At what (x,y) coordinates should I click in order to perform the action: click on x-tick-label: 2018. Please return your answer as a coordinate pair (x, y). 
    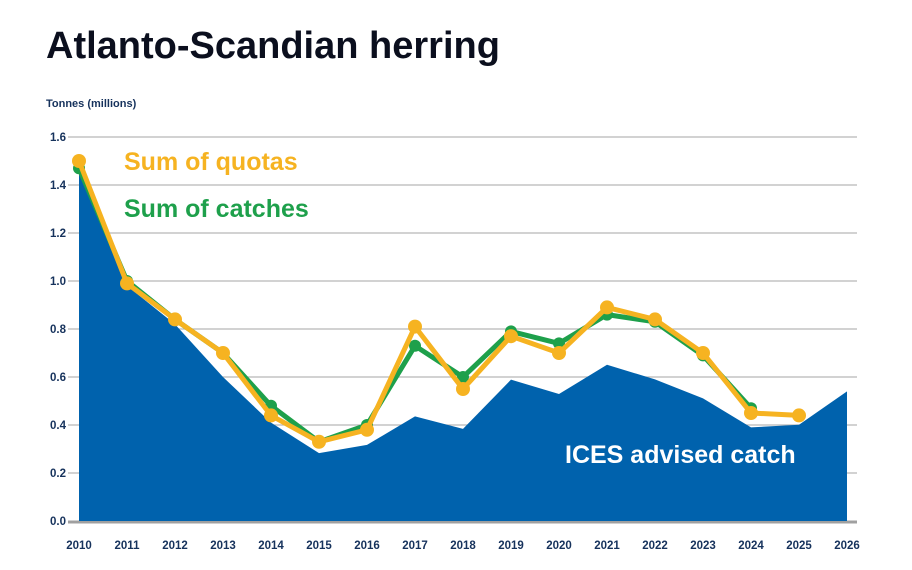
    Looking at the image, I should click on (463, 546).